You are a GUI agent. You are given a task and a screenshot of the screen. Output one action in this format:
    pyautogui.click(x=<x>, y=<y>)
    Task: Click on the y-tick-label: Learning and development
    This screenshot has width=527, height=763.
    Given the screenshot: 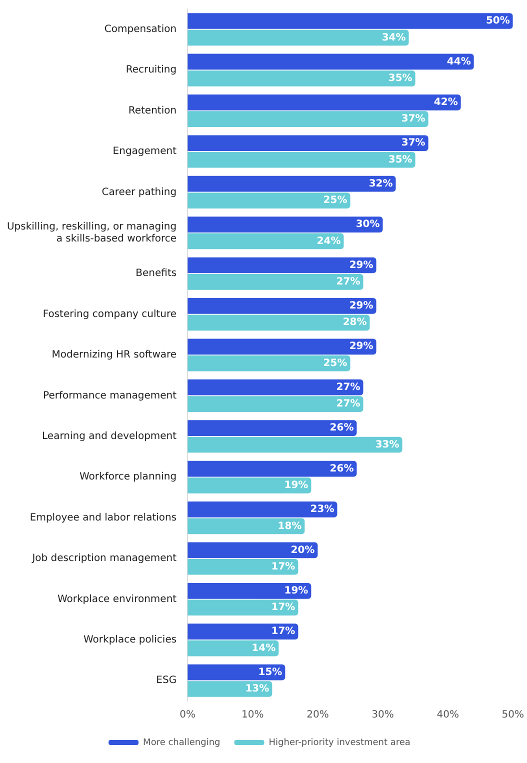 What is the action you would take?
    pyautogui.click(x=109, y=436)
    